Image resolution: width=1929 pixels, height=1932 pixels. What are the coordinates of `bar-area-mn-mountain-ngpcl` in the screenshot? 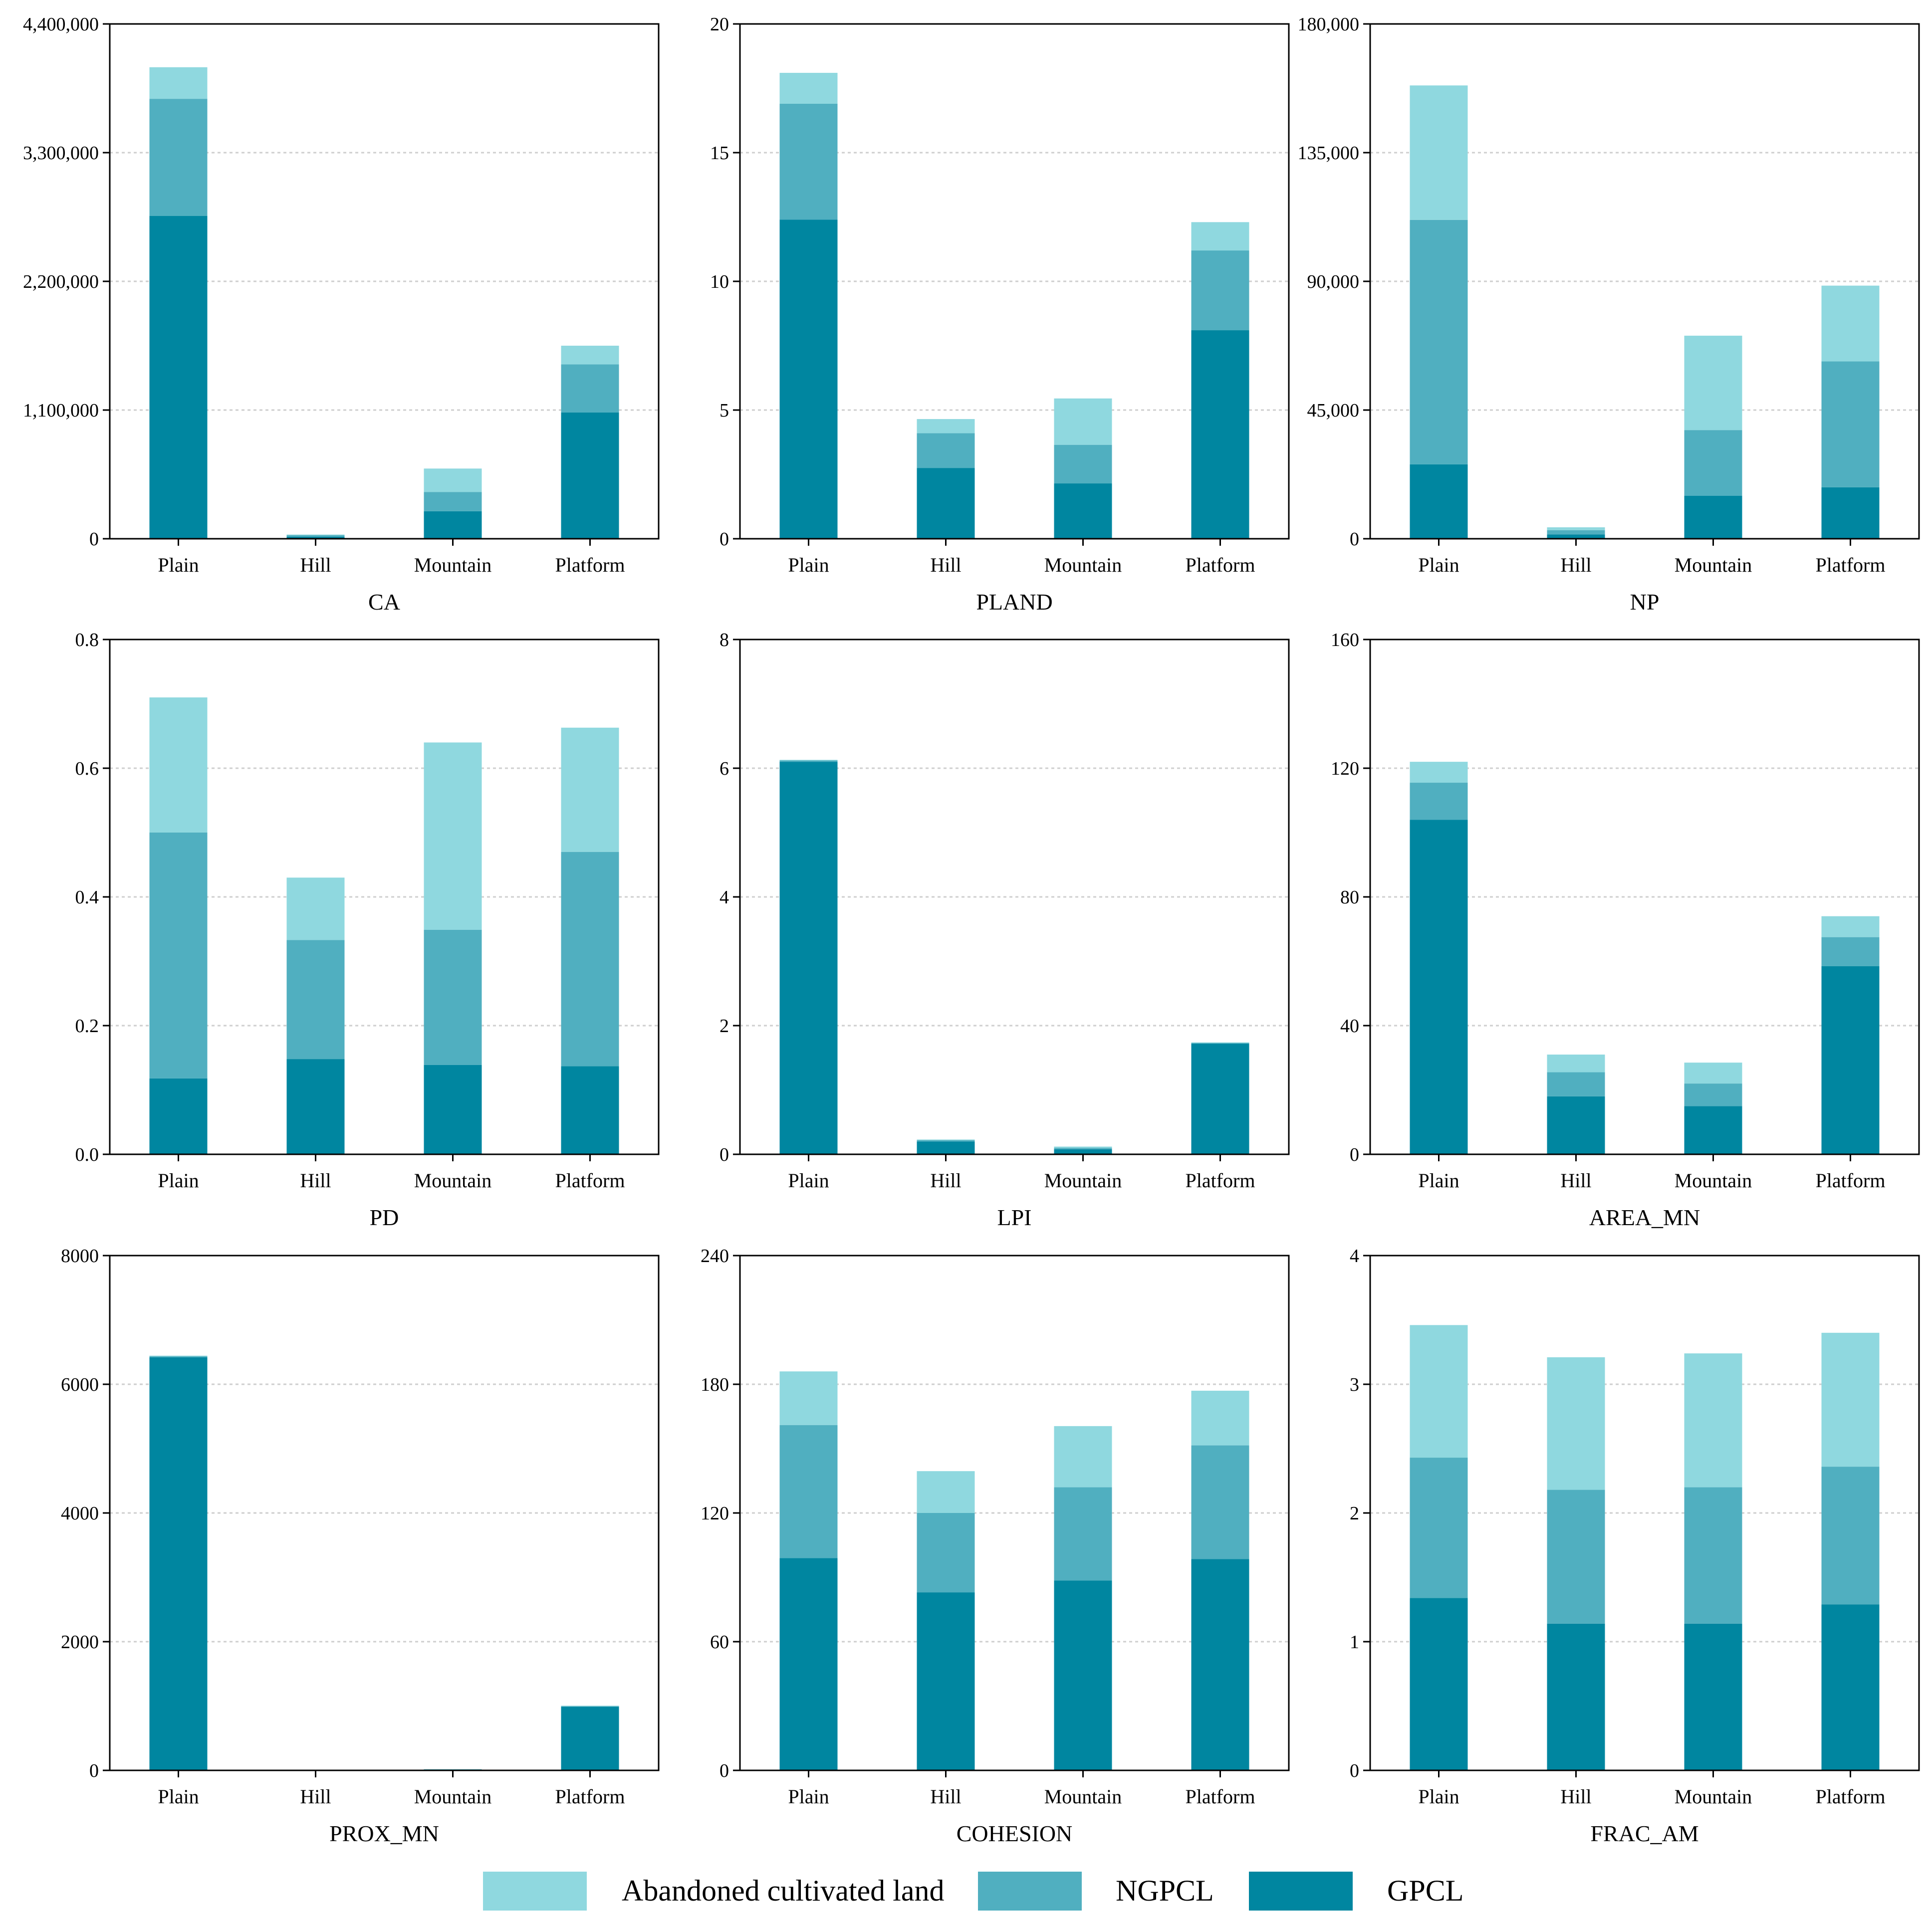 It's located at (1713, 1094).